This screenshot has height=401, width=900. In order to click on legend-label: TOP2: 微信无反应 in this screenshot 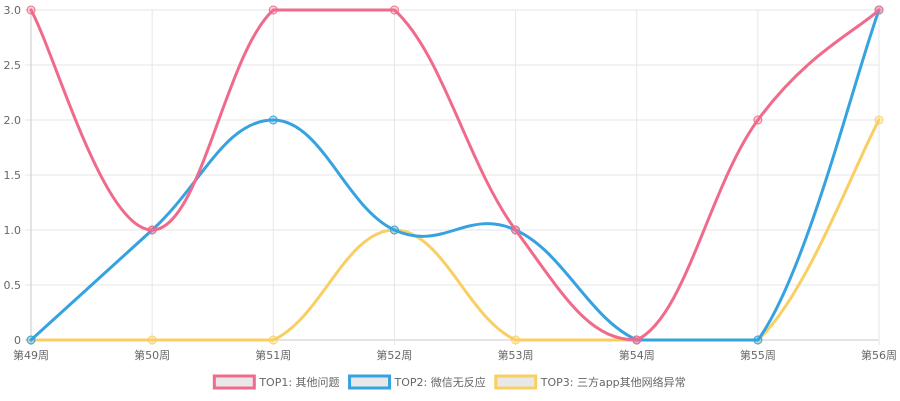, I will do `click(440, 382)`.